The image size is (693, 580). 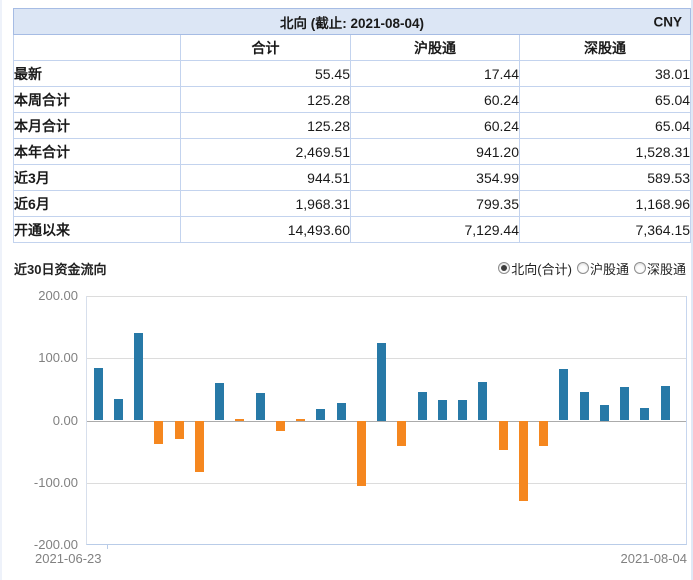 I want to click on cell-value: 1,968.31, so click(x=265, y=203).